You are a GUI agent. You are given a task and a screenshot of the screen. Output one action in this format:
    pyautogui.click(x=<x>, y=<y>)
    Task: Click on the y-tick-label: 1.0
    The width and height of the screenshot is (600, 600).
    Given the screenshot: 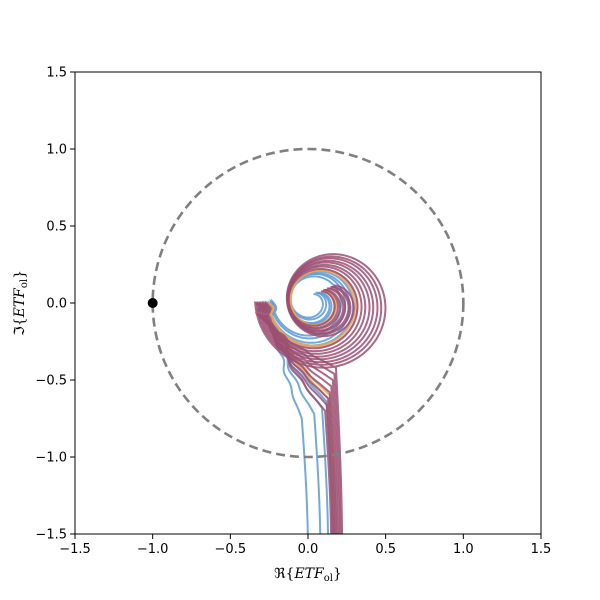 What is the action you would take?
    pyautogui.click(x=56, y=150)
    